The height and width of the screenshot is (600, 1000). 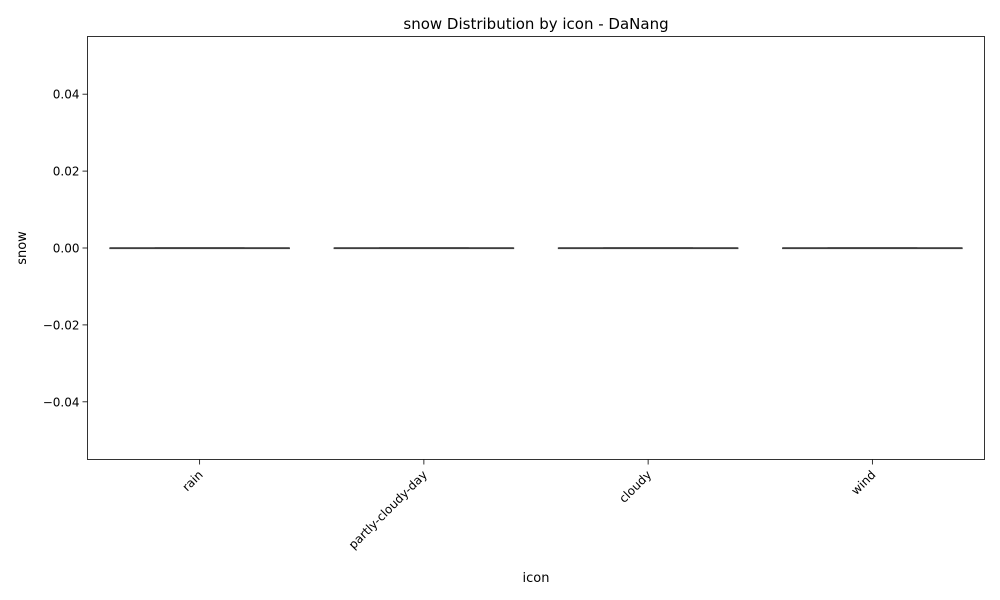 What do you see at coordinates (61, 402) in the screenshot?
I see `y-tick-label: −0.04` at bounding box center [61, 402].